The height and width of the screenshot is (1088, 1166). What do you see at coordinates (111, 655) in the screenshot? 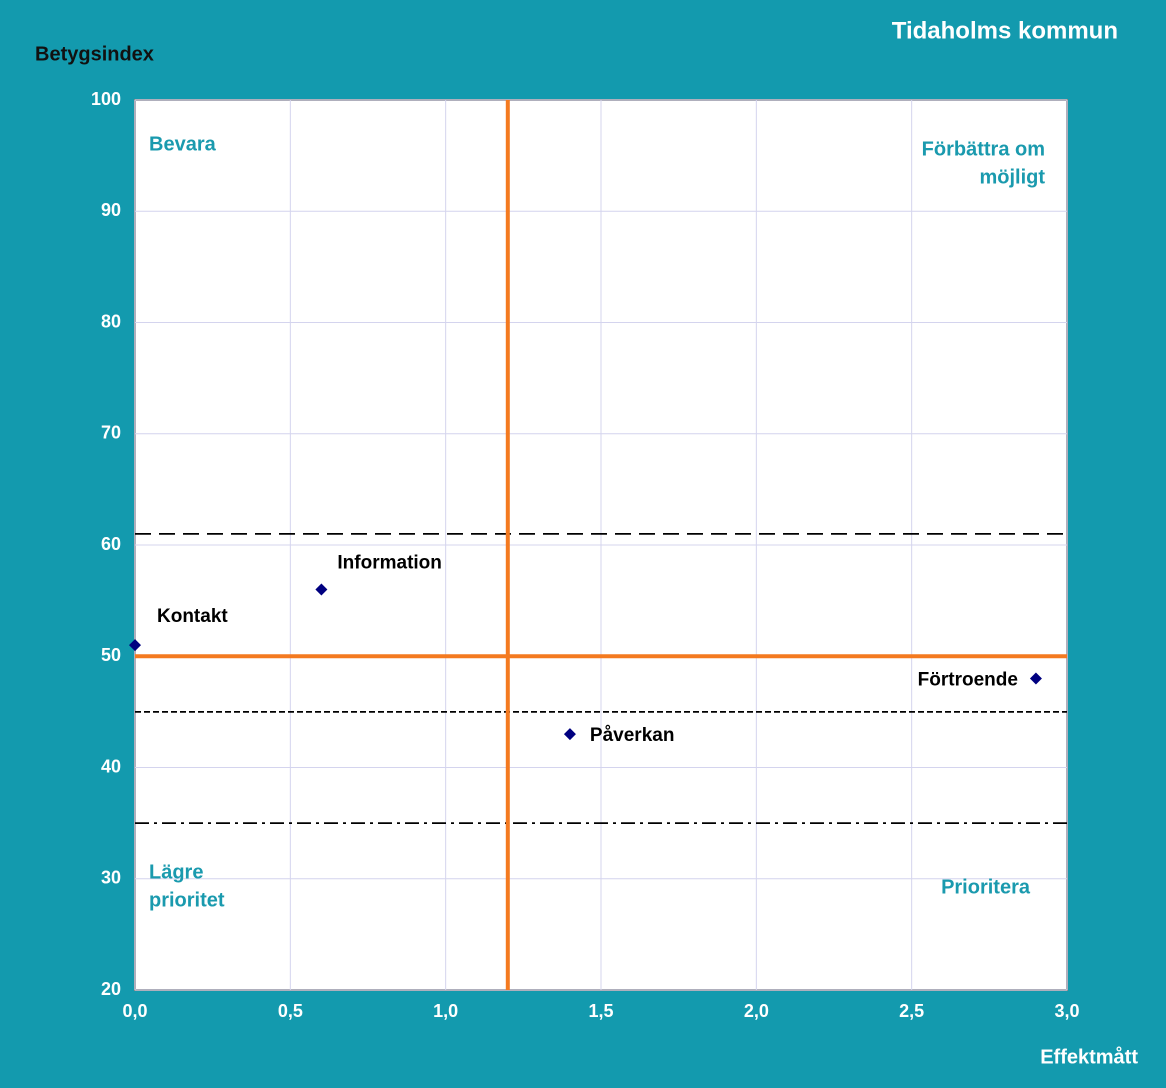
I see `y-tick-label: 50` at bounding box center [111, 655].